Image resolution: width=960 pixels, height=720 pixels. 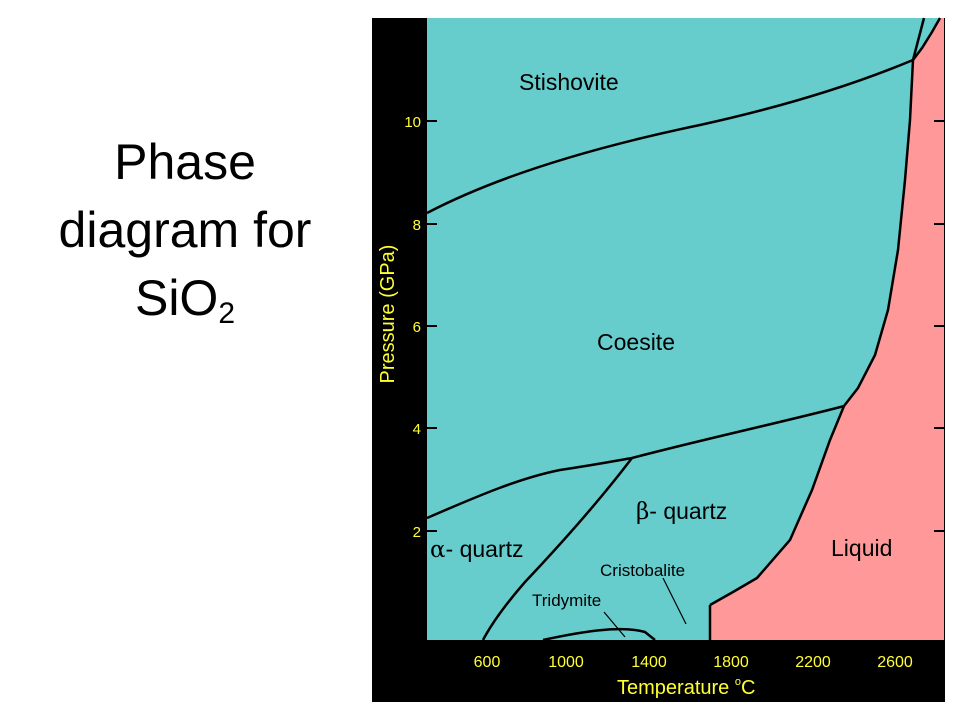 I want to click on y-tick-label-2: 2, so click(x=417, y=532).